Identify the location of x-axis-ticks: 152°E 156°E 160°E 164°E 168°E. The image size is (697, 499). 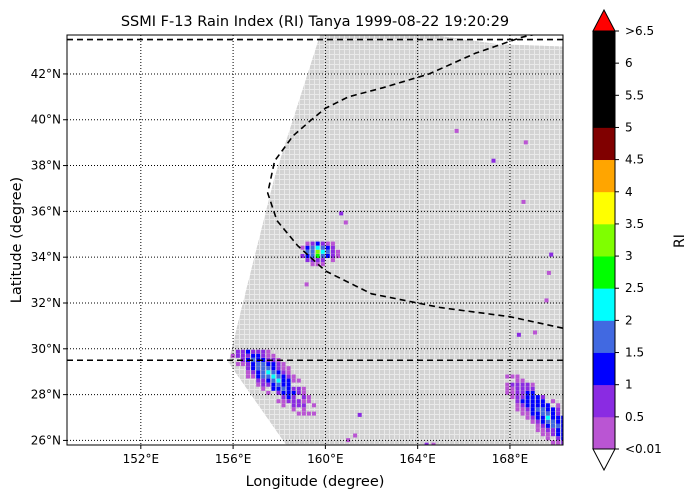
(326, 455).